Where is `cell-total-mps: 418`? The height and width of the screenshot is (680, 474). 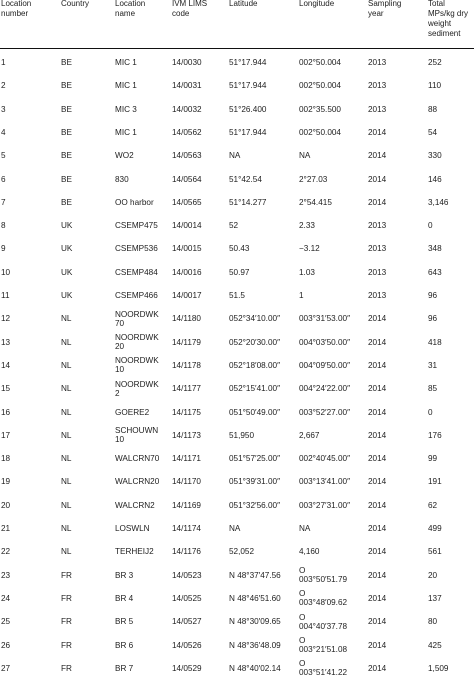 cell-total-mps: 418 is located at coordinates (435, 342).